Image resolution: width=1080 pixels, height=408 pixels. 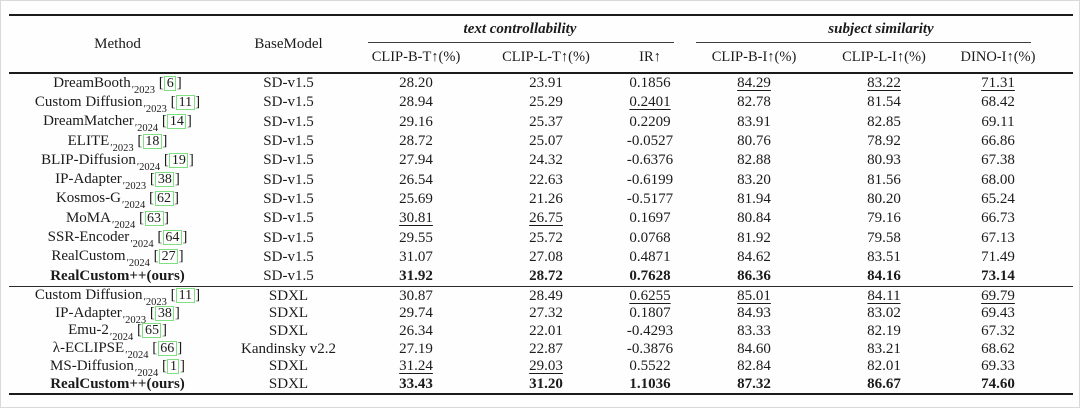 What do you see at coordinates (167, 349) in the screenshot?
I see `citation-link: 66` at bounding box center [167, 349].